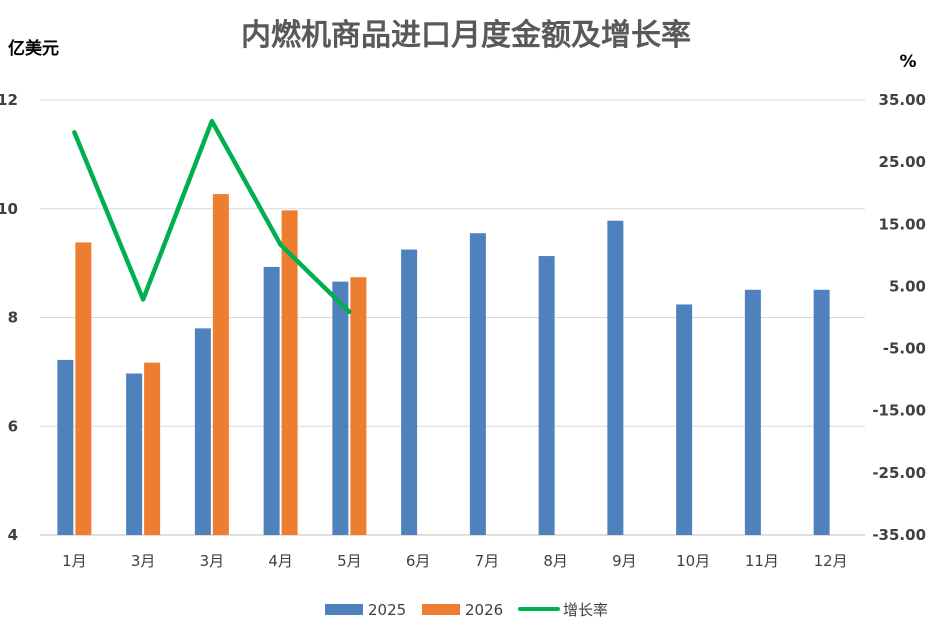 The width and height of the screenshot is (933, 638). What do you see at coordinates (33, 48) in the screenshot?
I see `y-axis-unit-label: 亿美元` at bounding box center [33, 48].